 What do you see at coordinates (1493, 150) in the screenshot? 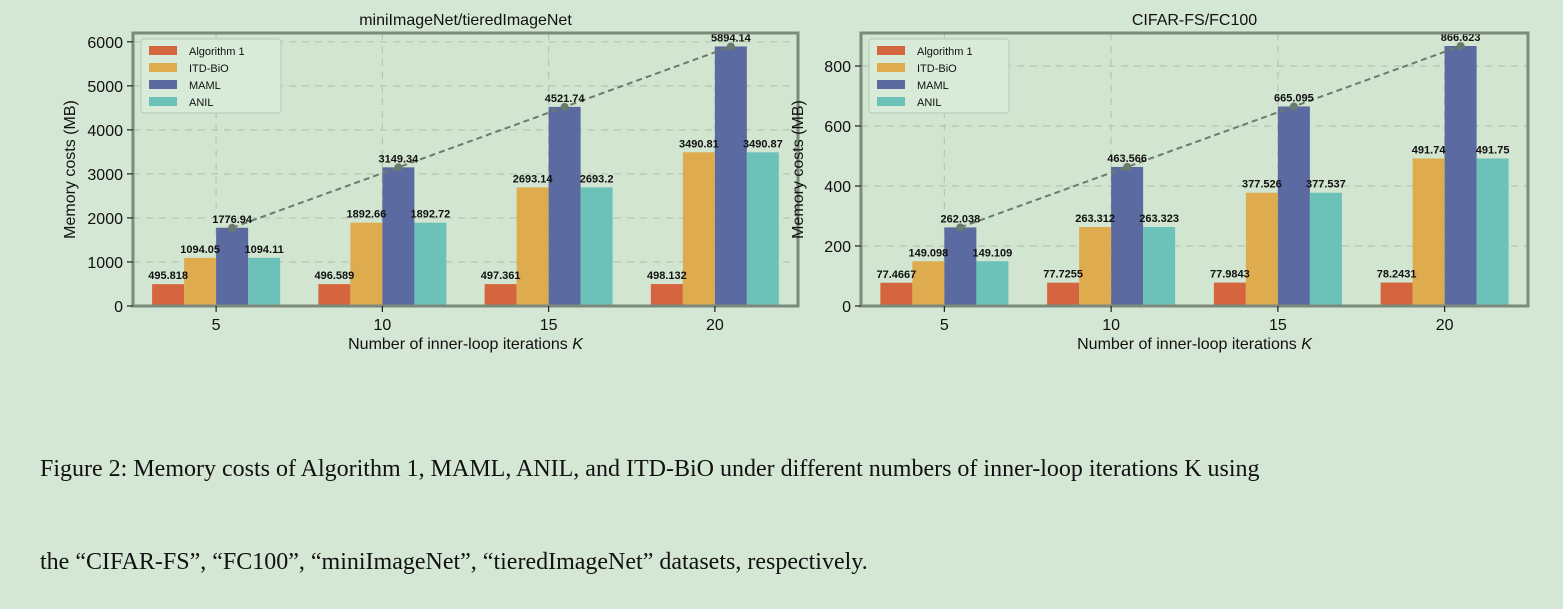
I see `data-label: 491.75` at bounding box center [1493, 150].